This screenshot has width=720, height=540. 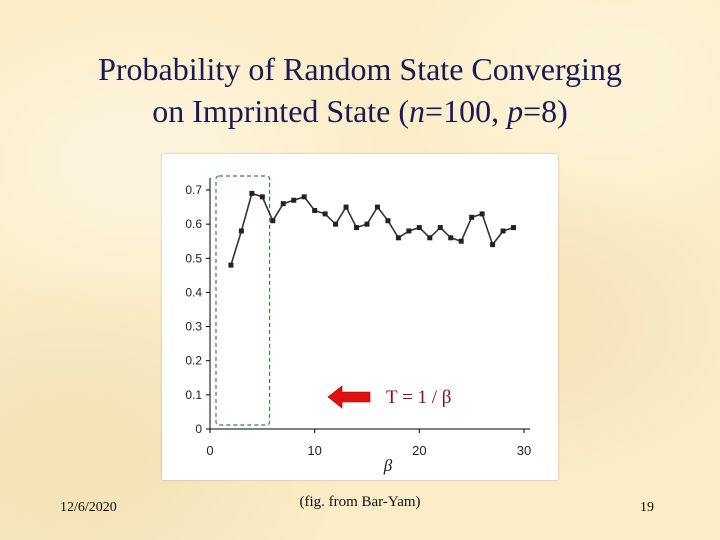 I want to click on x-tick-label: 20, so click(x=419, y=450).